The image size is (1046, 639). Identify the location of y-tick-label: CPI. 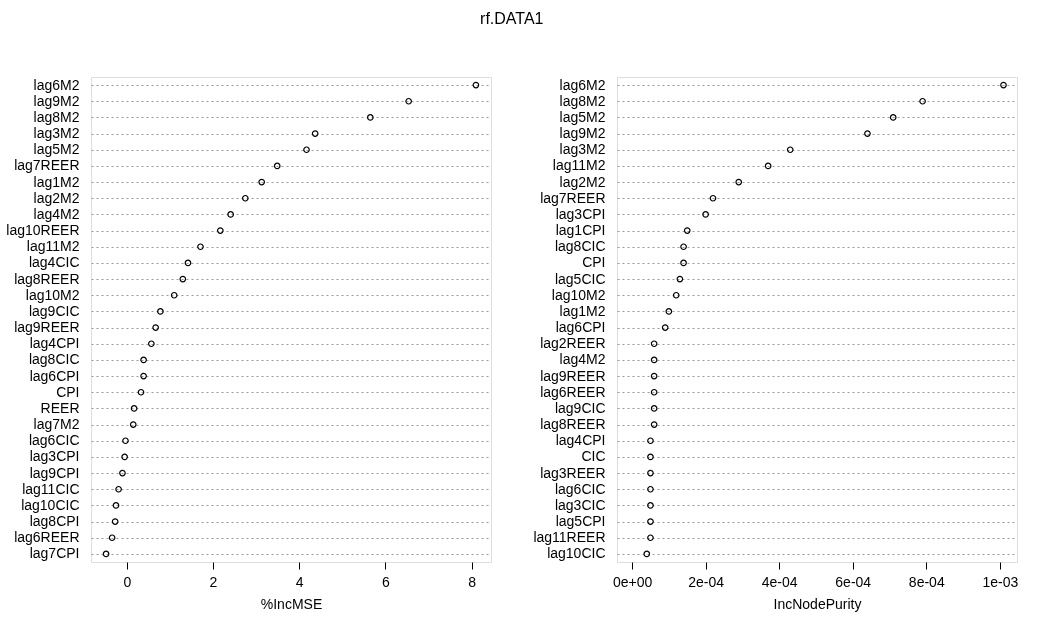
(68, 391).